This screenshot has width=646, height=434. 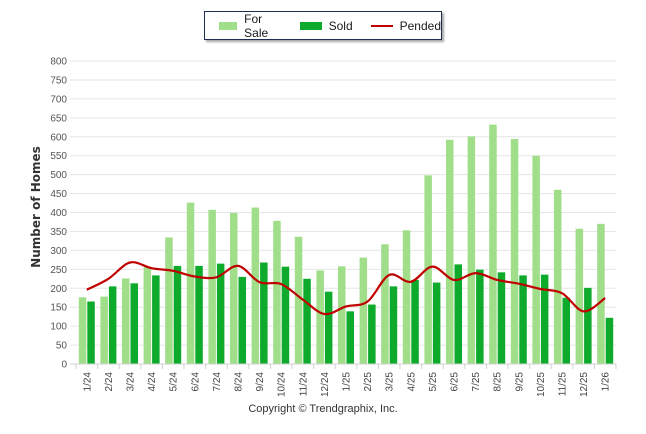 I want to click on pended-line-layer, so click(x=346, y=288).